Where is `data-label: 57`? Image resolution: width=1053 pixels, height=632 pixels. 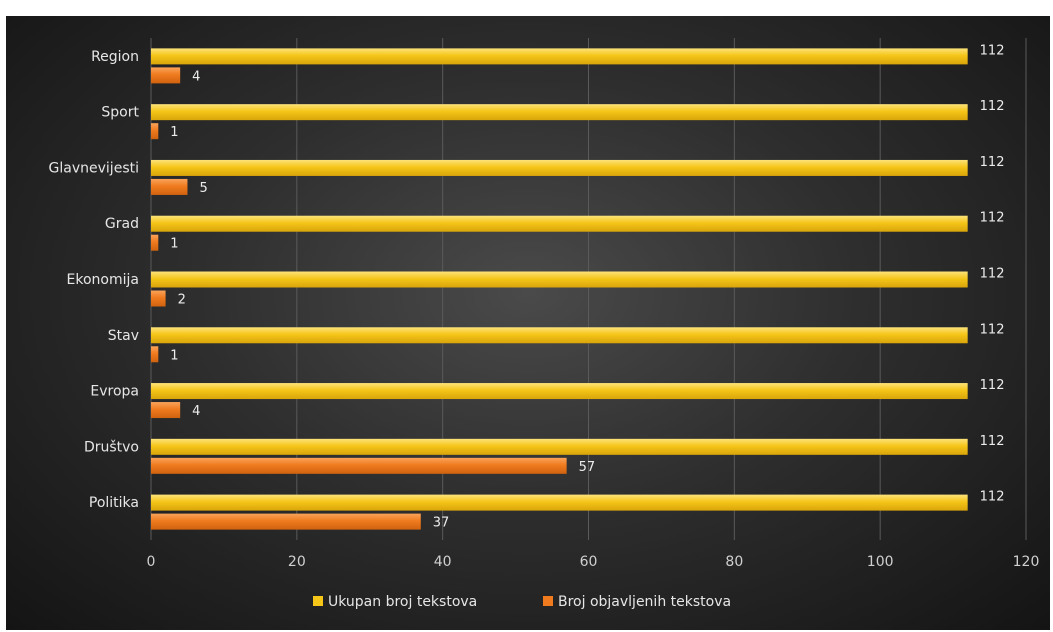
data-label: 57 is located at coordinates (587, 467).